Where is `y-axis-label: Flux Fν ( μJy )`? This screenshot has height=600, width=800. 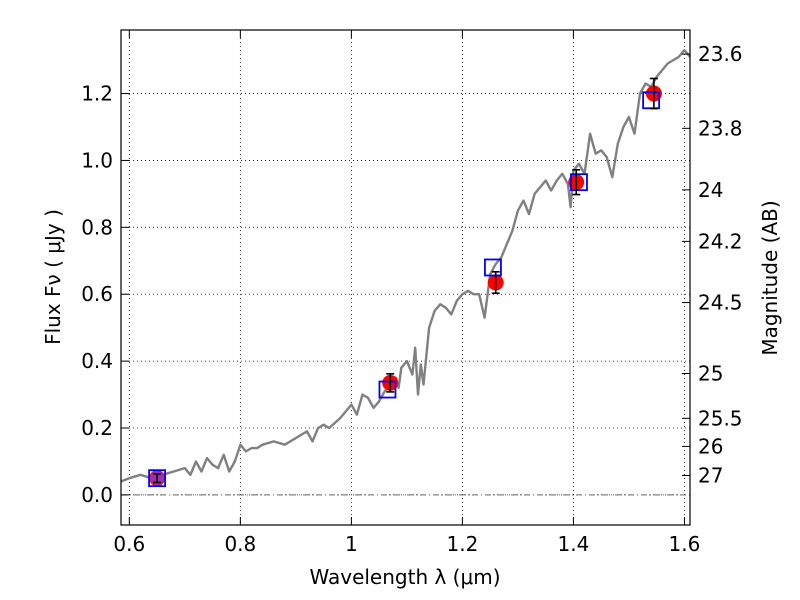
y-axis-label: Flux Fν ( μJy ) is located at coordinates (53, 277).